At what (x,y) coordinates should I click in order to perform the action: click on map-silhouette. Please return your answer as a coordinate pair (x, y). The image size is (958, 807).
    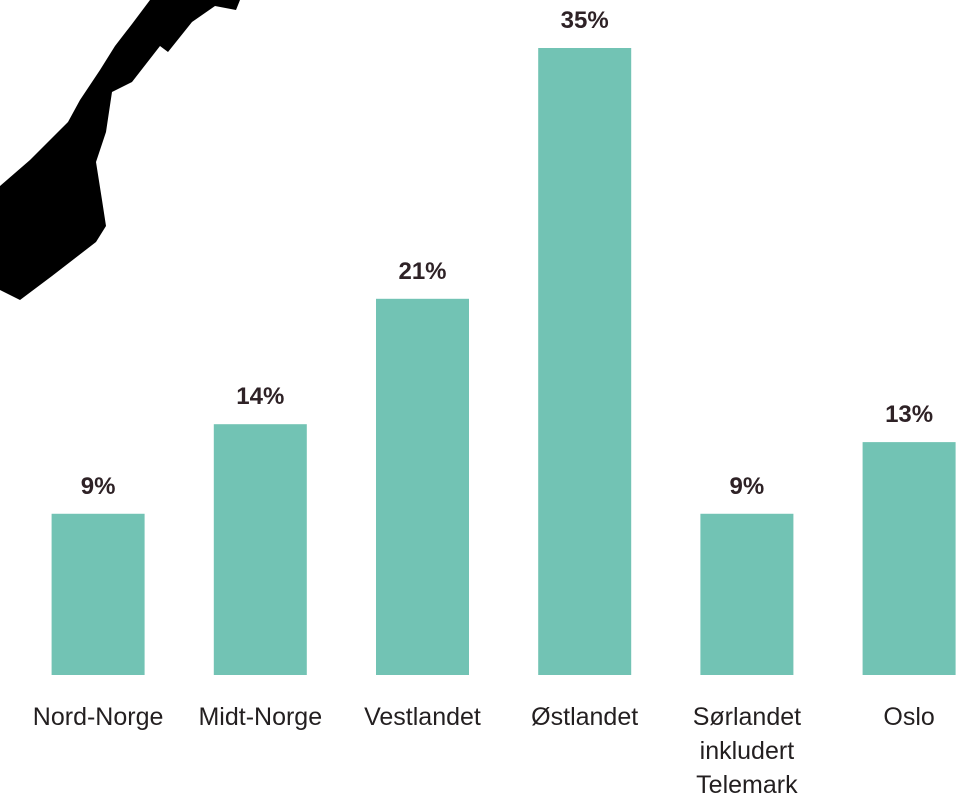
    Looking at the image, I should click on (120, 150).